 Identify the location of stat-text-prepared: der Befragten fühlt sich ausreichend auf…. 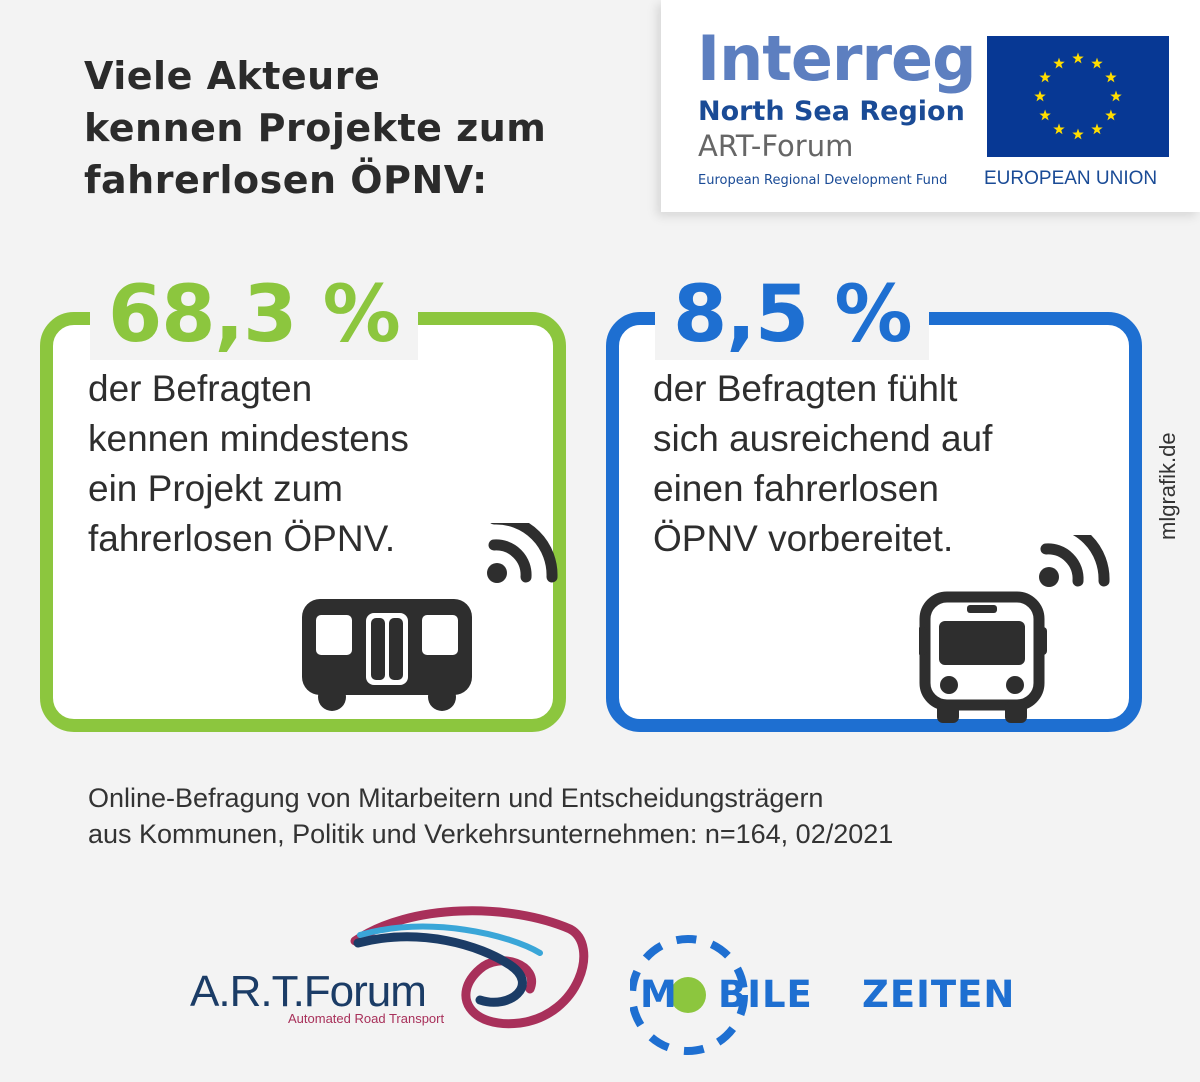
(822, 464).